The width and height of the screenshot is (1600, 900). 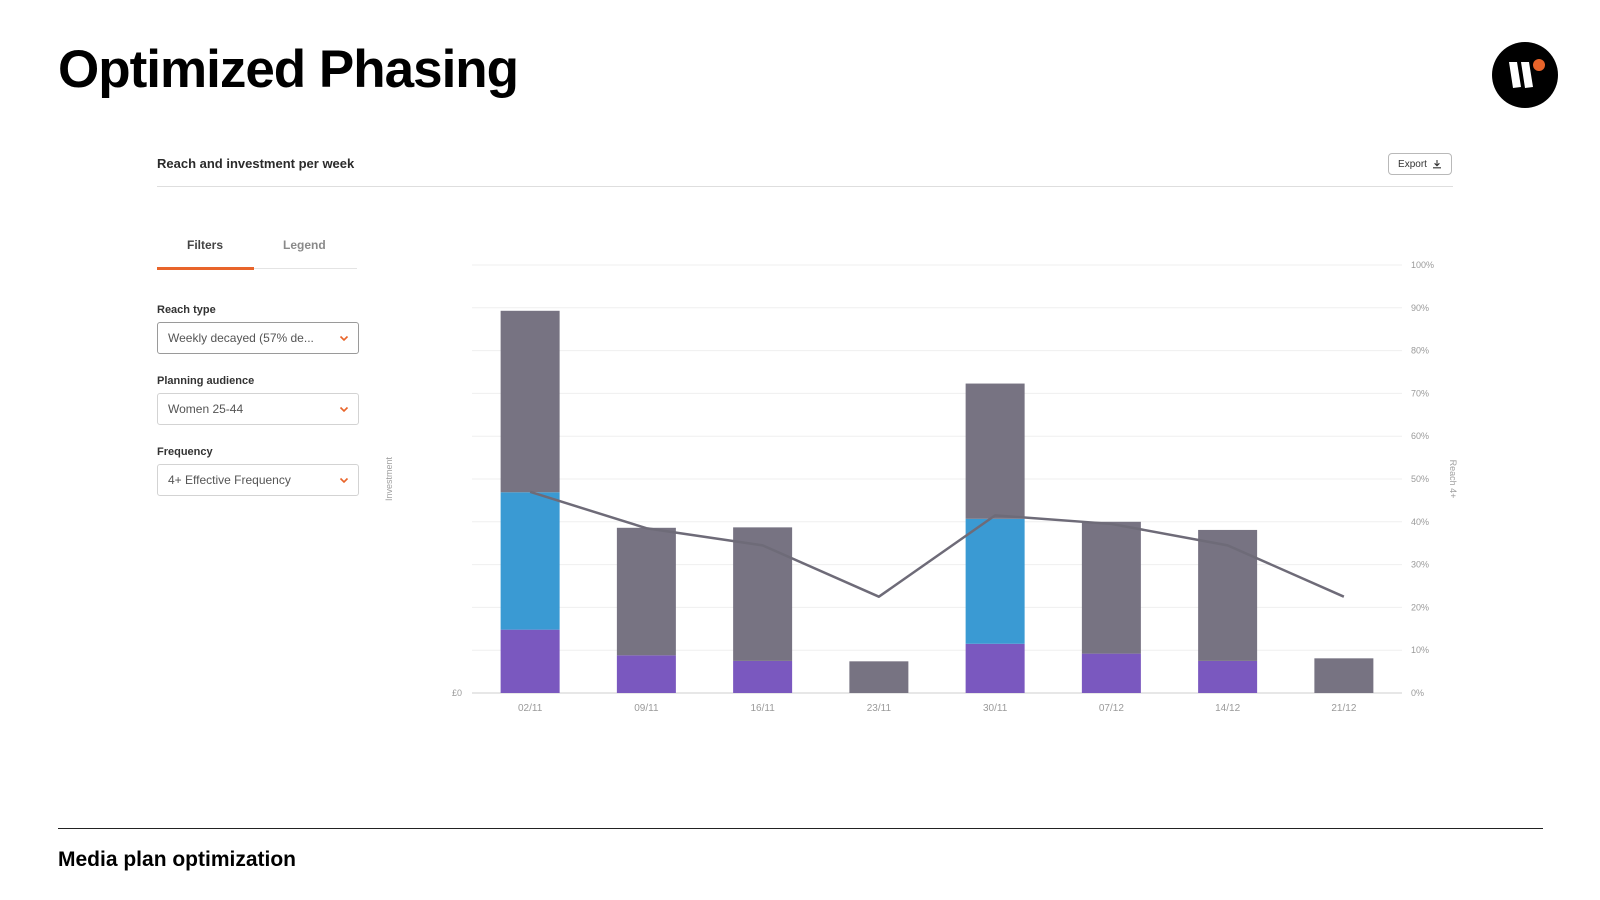 I want to click on panel-tabs: Filters Legend, so click(x=257, y=252).